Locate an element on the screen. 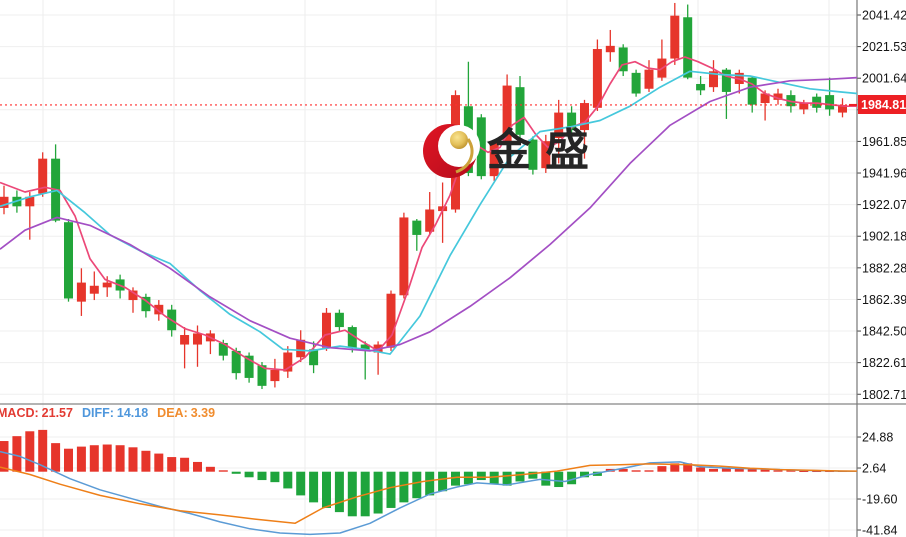  macd-value: 21.57 is located at coordinates (57, 413).